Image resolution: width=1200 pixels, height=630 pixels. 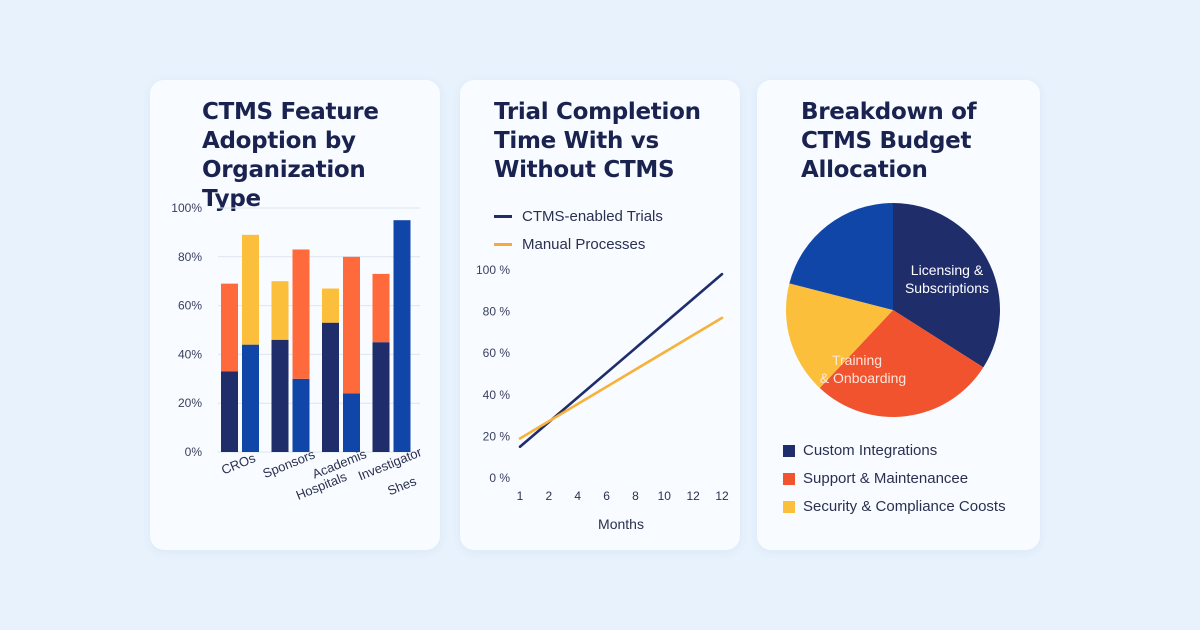 What do you see at coordinates (789, 478) in the screenshot?
I see `legend-swatch-support` at bounding box center [789, 478].